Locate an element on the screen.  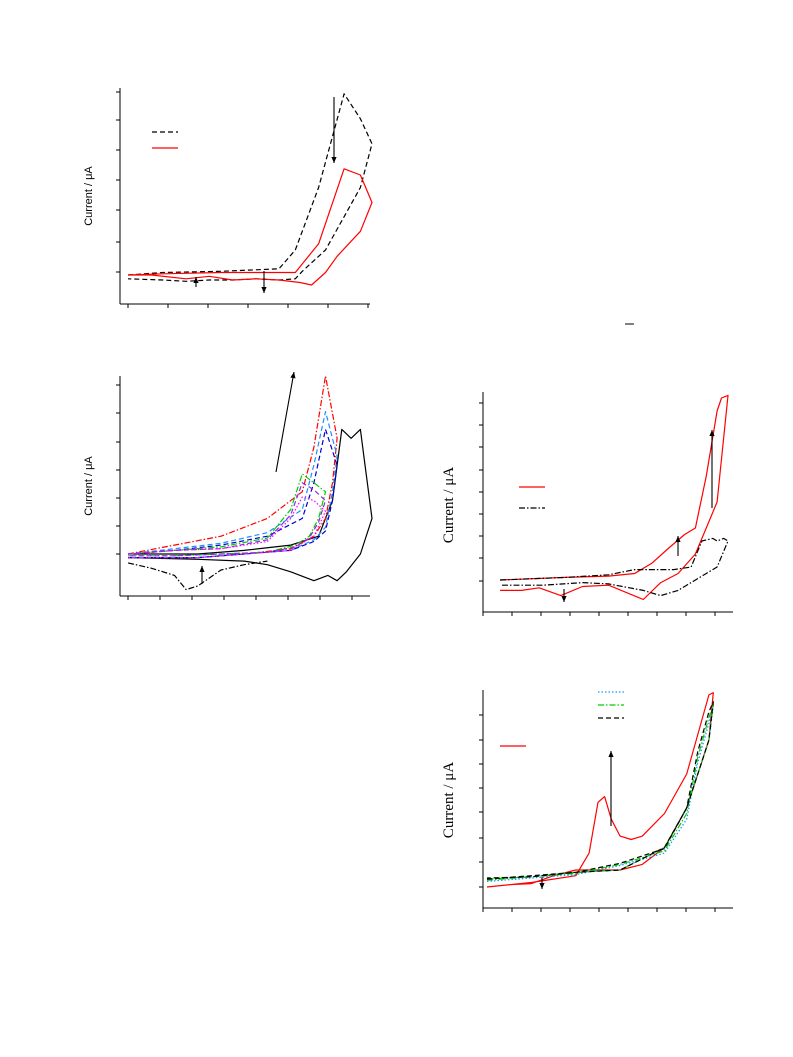
chart-panel-middle-right: Current / μA is located at coordinates (587, 504).